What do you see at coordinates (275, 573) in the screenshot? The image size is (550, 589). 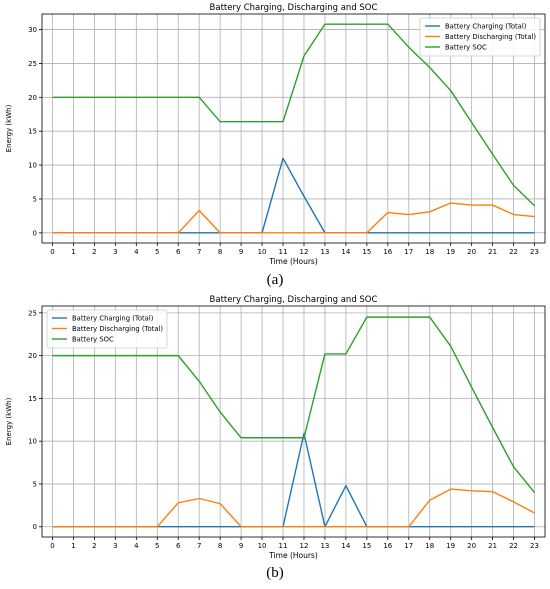 I see `panel-label: (b)` at bounding box center [275, 573].